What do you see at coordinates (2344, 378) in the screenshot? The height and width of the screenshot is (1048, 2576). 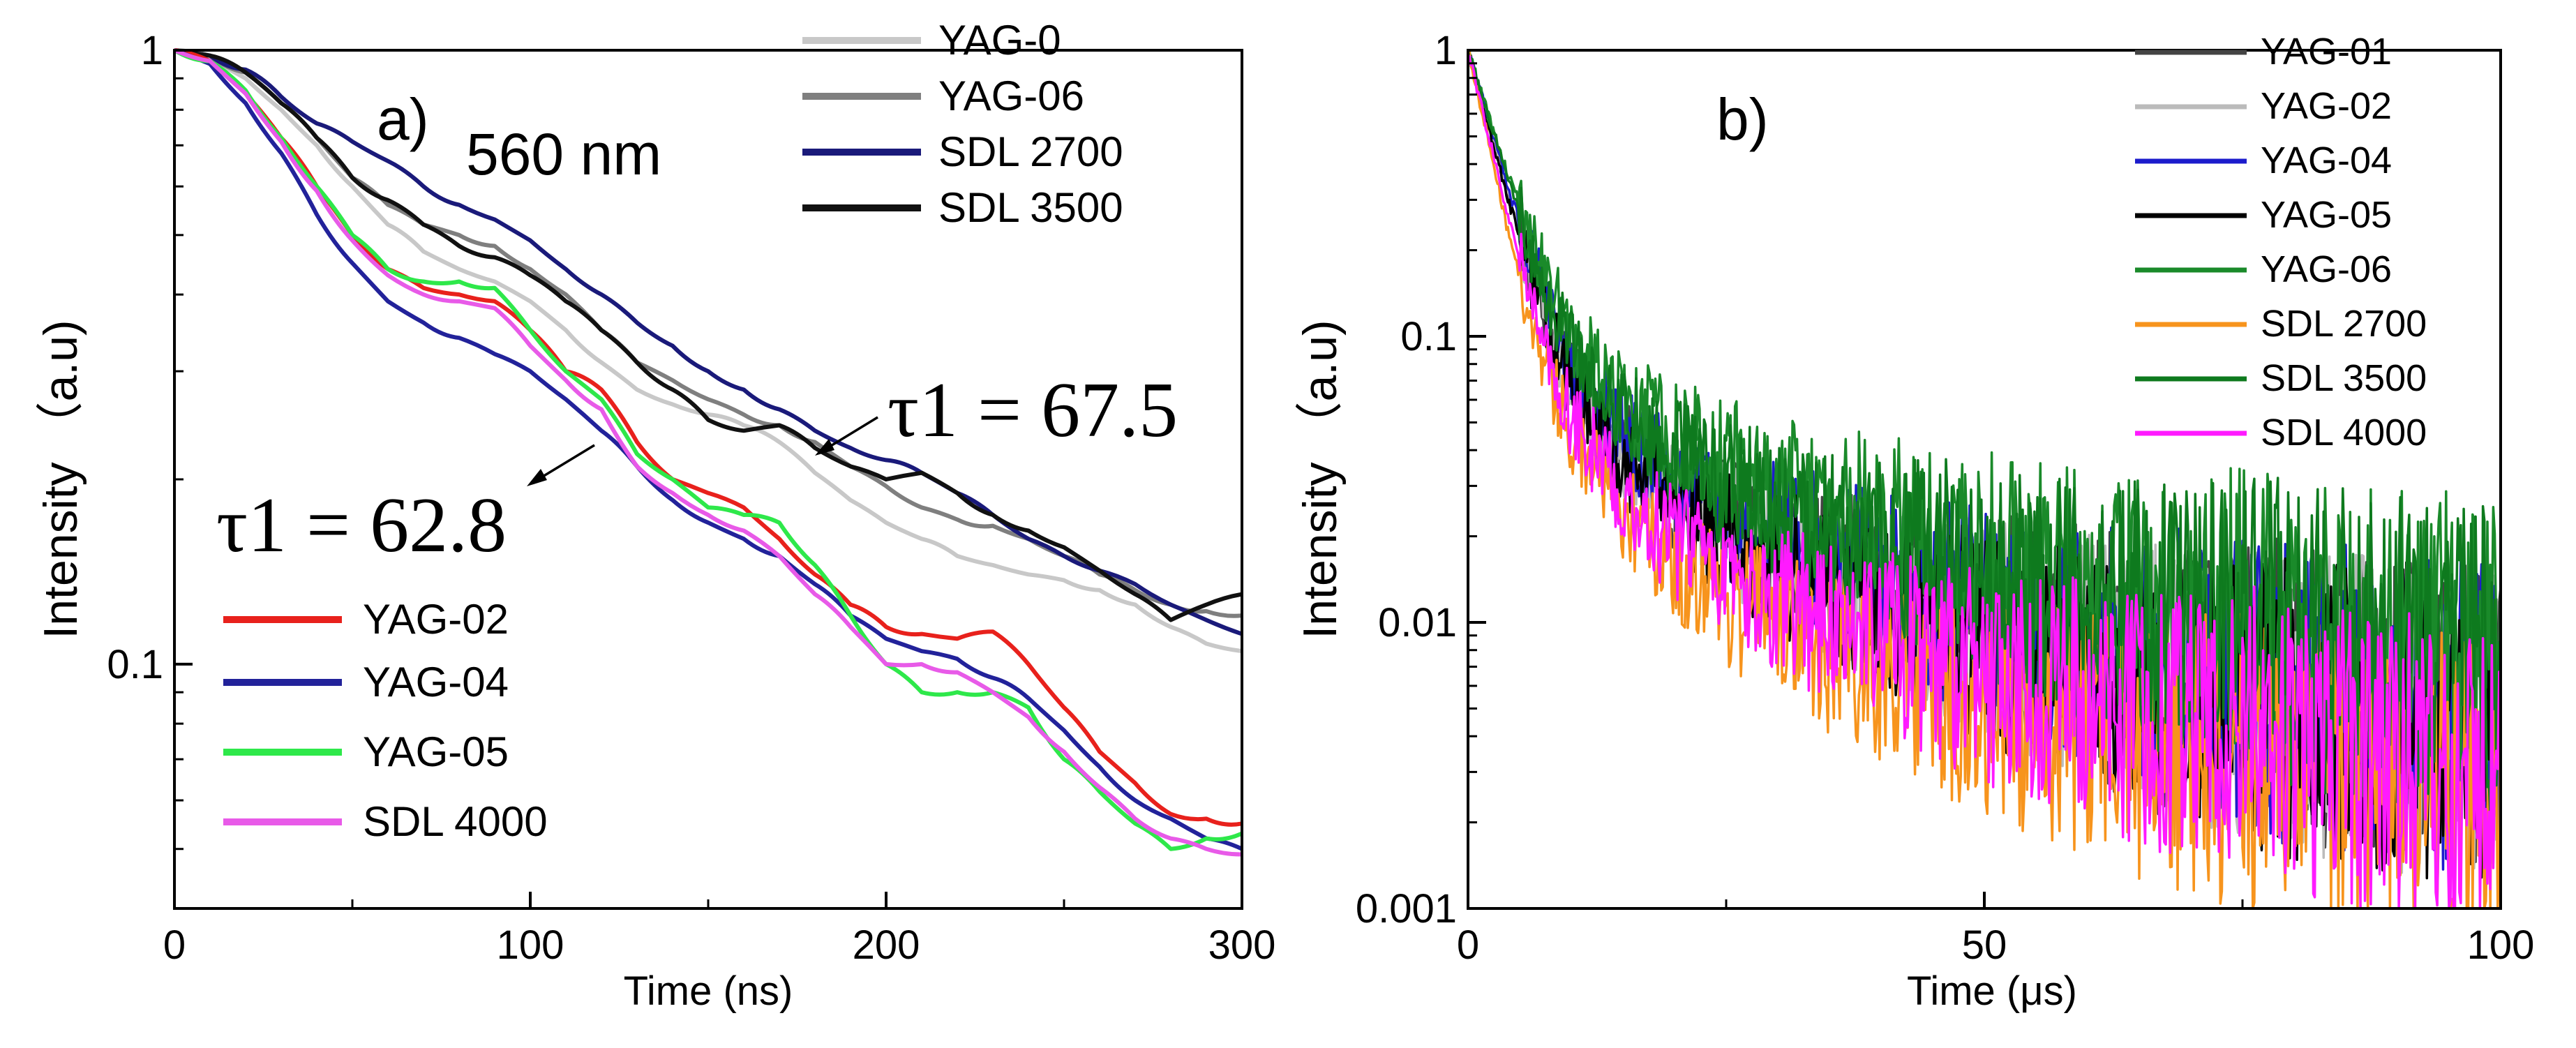 I see `legend-label-sdl-3500-b: SDL 3500` at bounding box center [2344, 378].